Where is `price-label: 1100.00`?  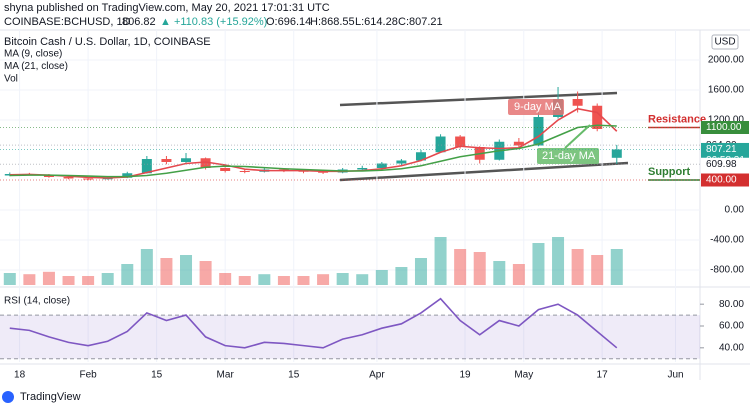
price-label: 1100.00 is located at coordinates (724, 127).